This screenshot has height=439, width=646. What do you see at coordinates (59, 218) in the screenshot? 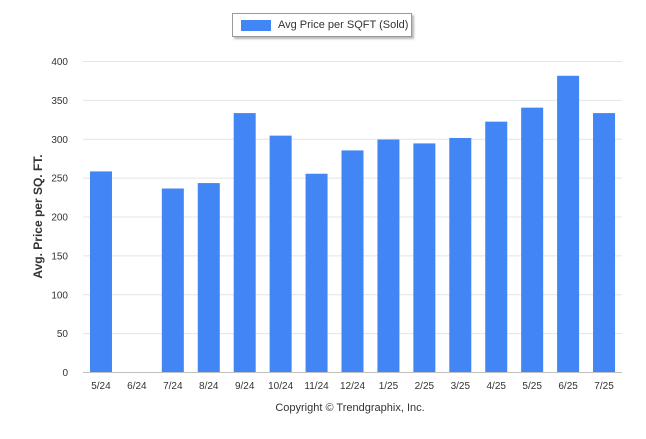
I see `y-tick-label: 200` at bounding box center [59, 218].